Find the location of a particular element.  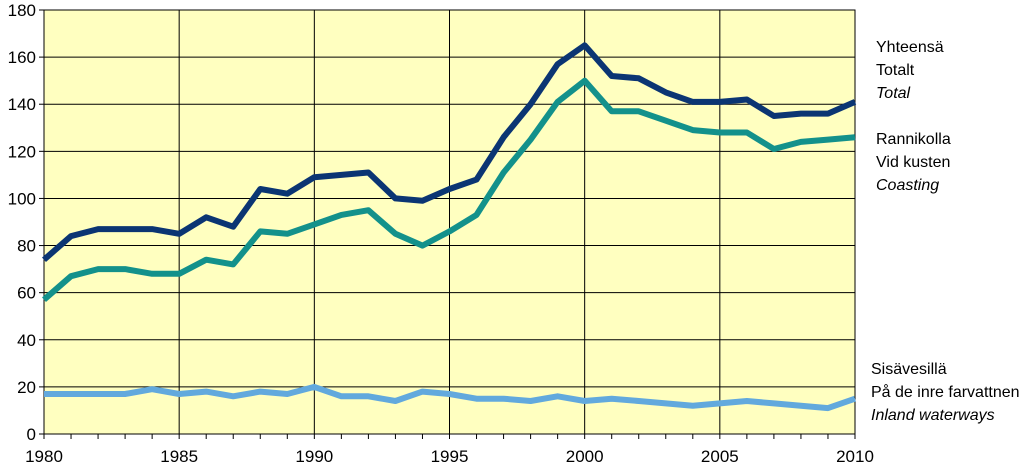

y-tick-label: 80 is located at coordinates (26, 246).